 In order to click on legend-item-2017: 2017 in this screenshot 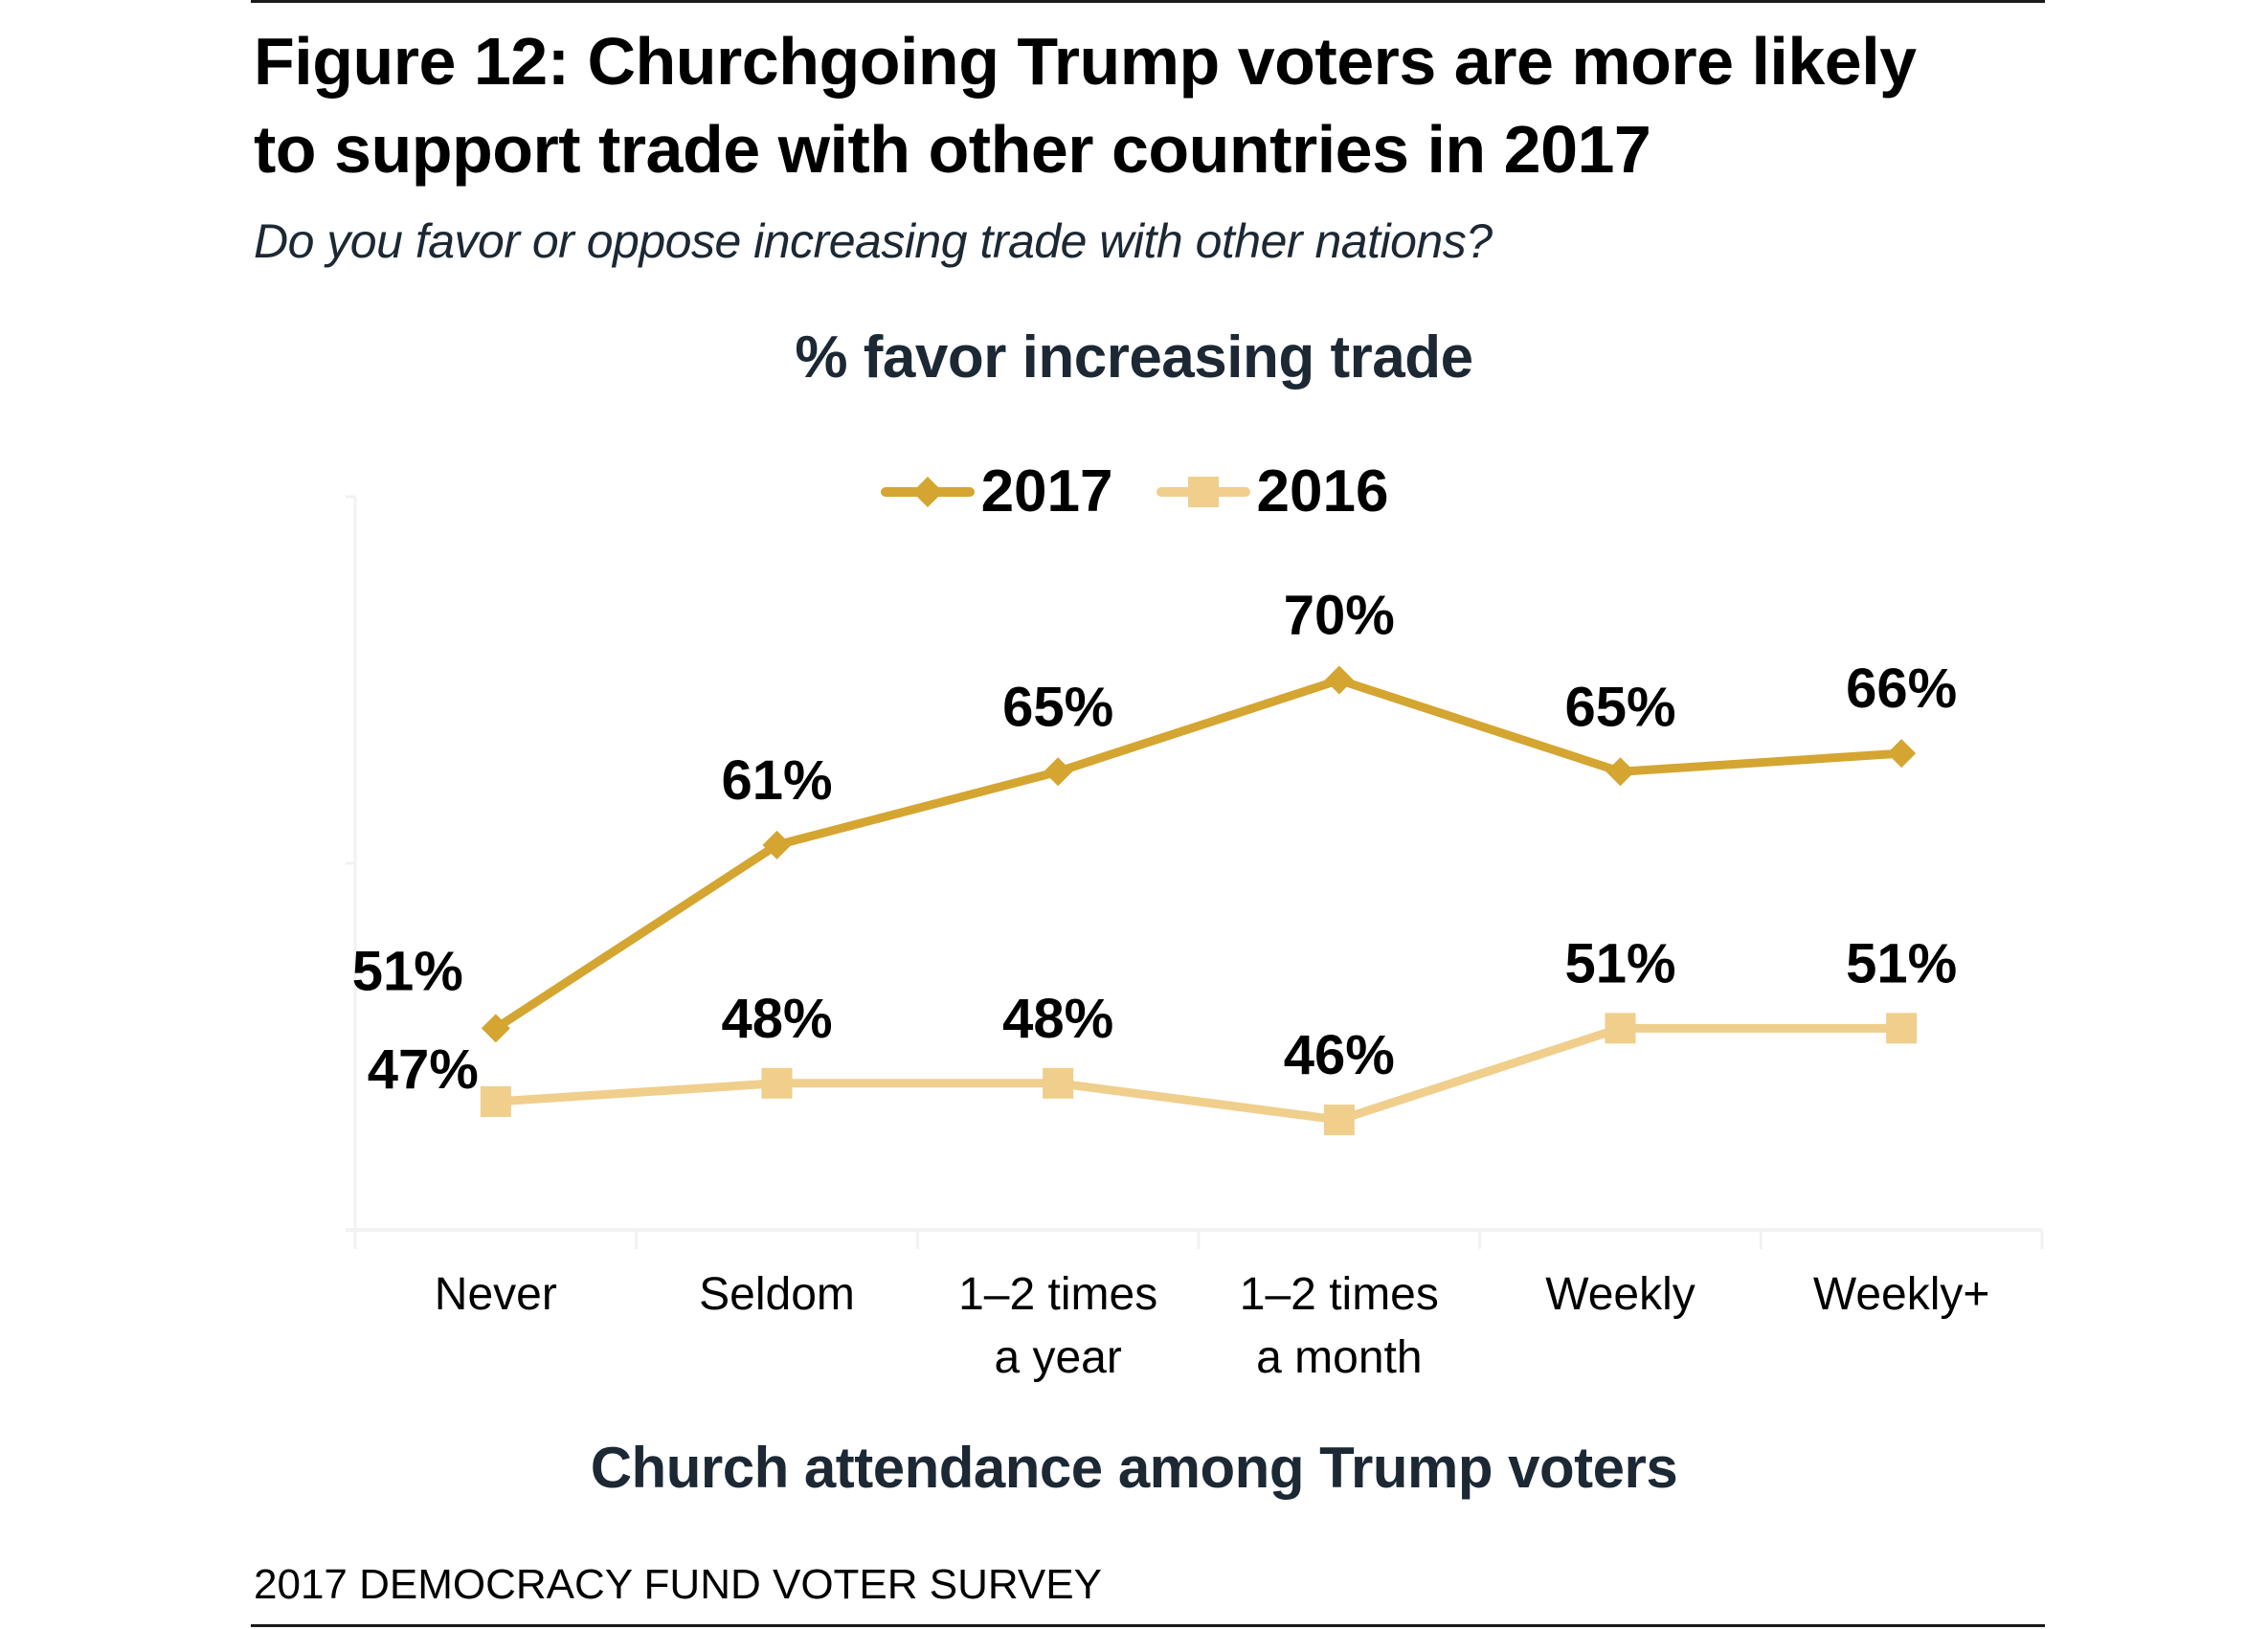, I will do `click(996, 492)`.